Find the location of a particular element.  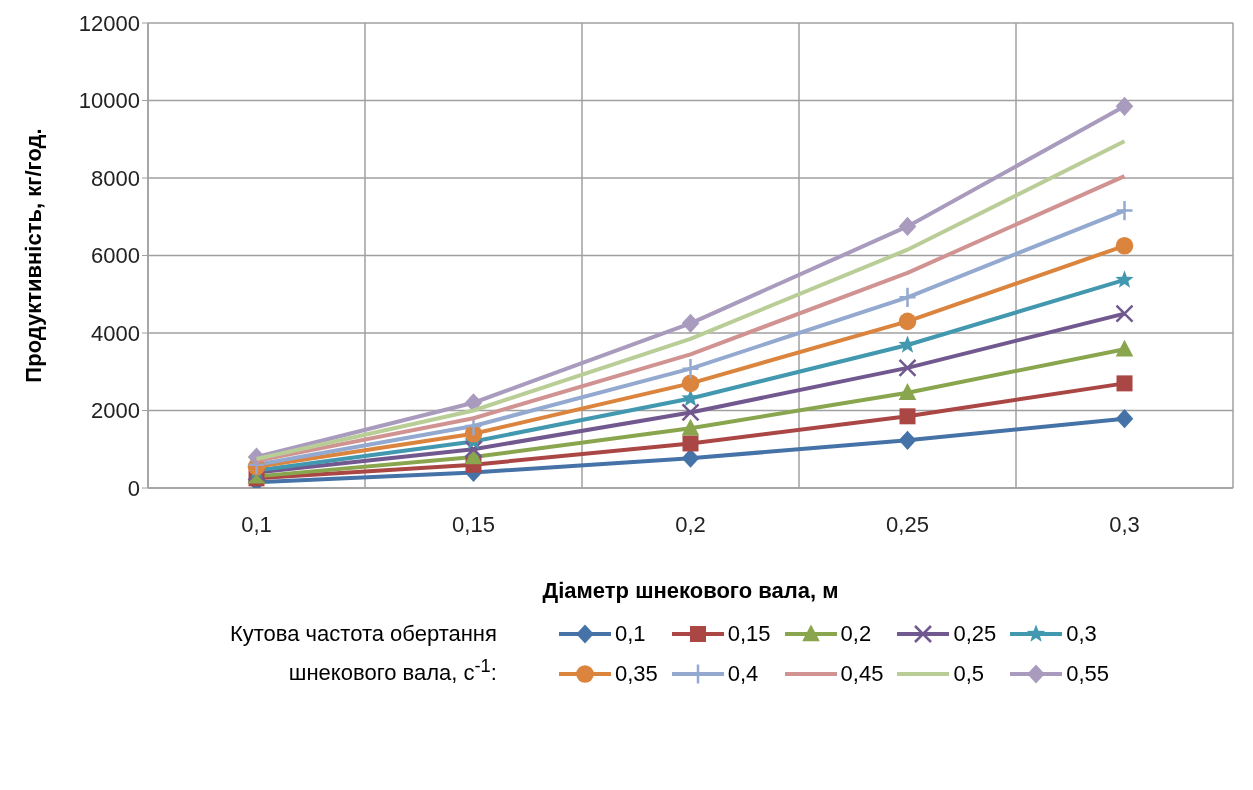

y-tick-label: 0 is located at coordinates (133, 488).